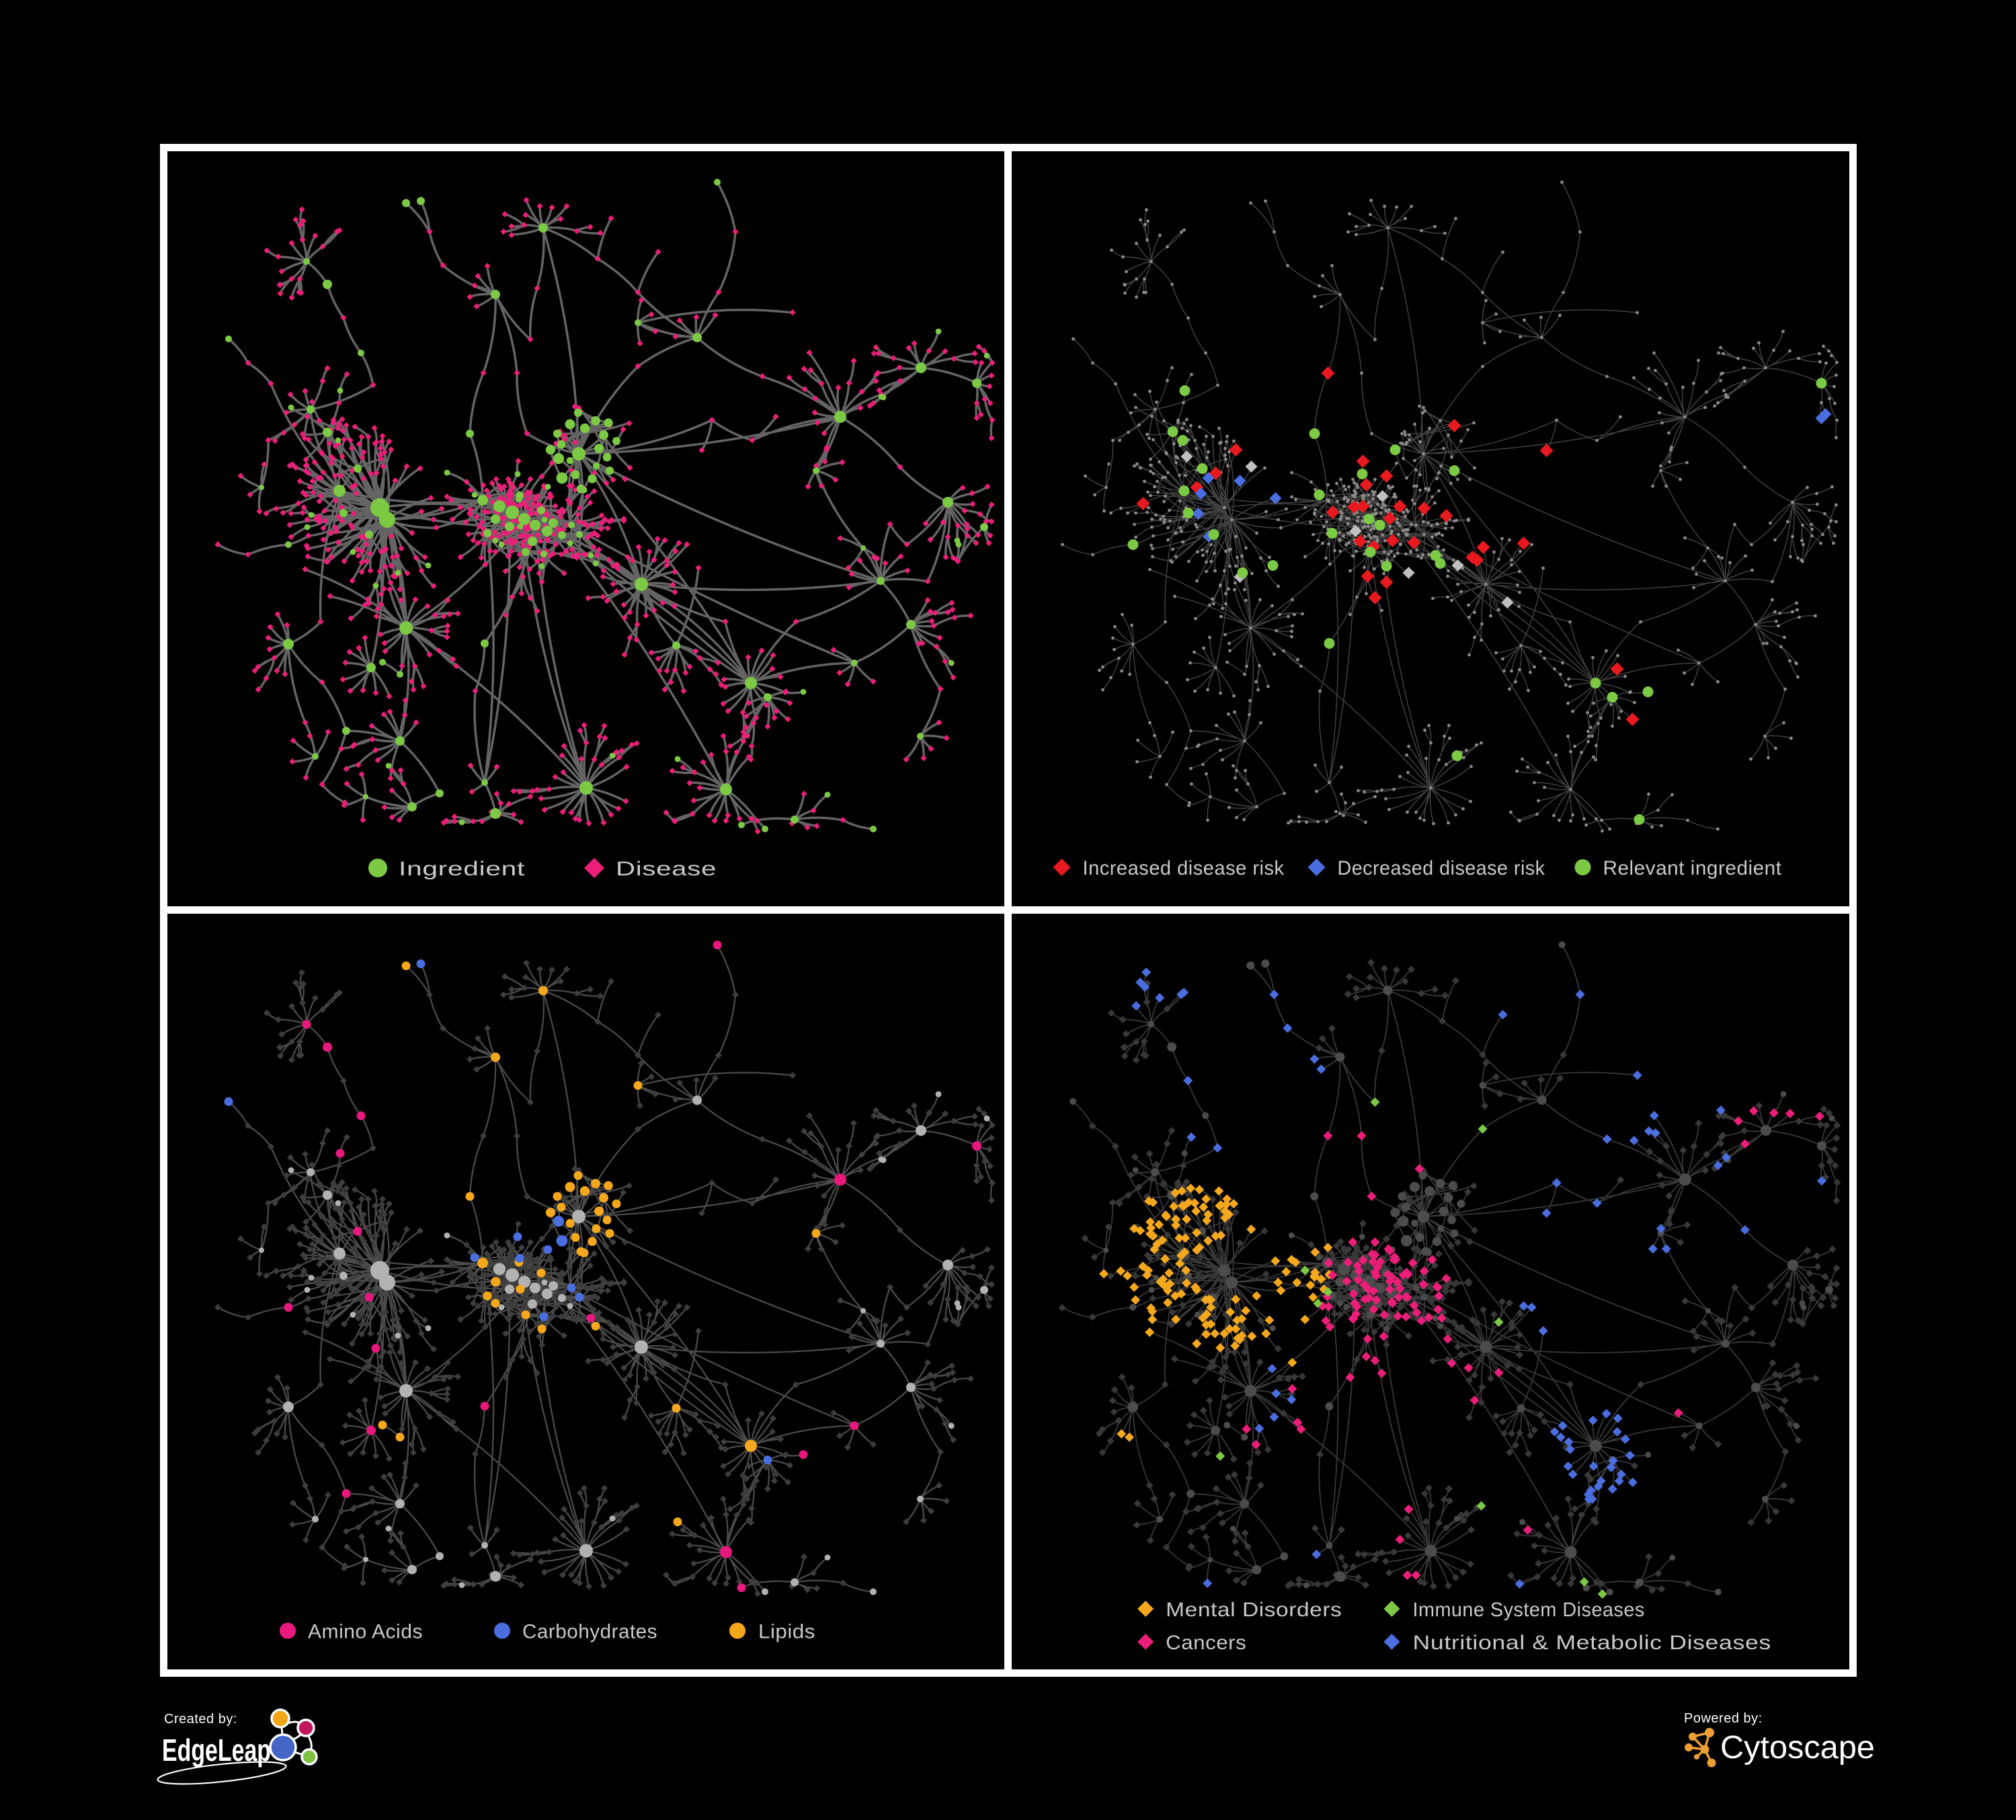 Image resolution: width=2016 pixels, height=1820 pixels. I want to click on svg-text: Created by:, so click(200, 1719).